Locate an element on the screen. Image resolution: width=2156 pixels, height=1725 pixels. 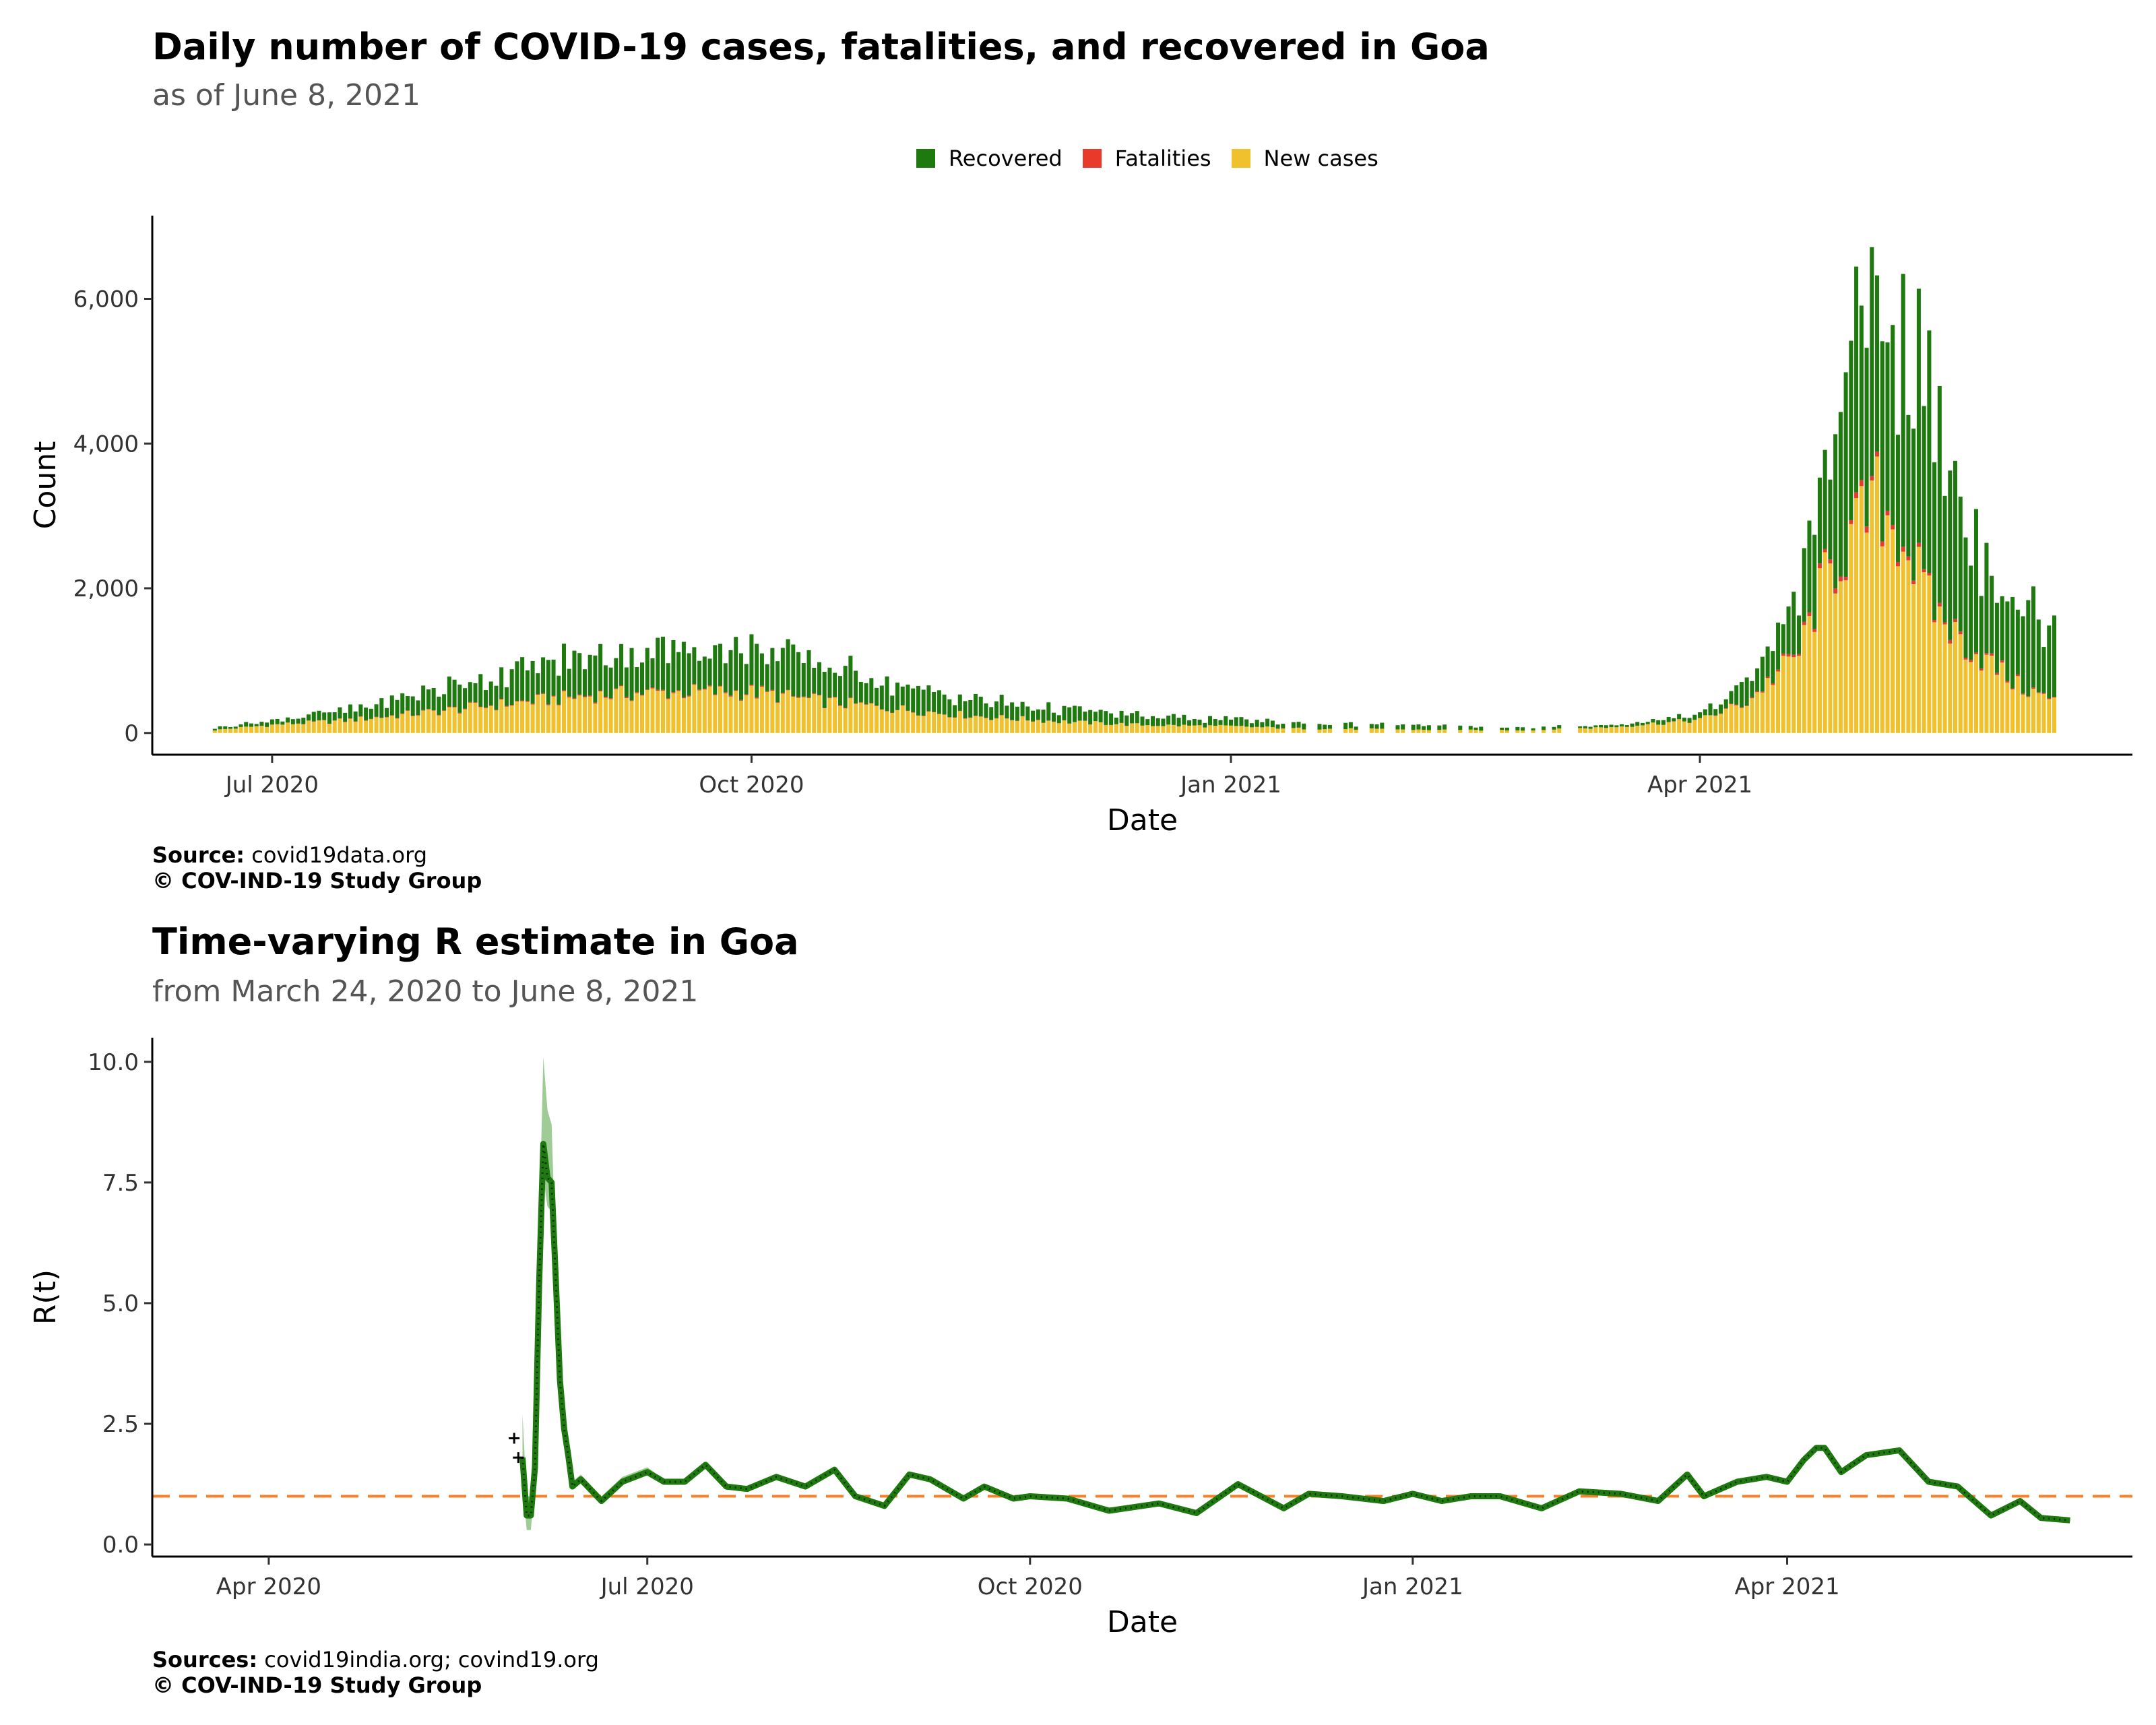
chart2-x-tick-label: Jul 2020 is located at coordinates (647, 1586).